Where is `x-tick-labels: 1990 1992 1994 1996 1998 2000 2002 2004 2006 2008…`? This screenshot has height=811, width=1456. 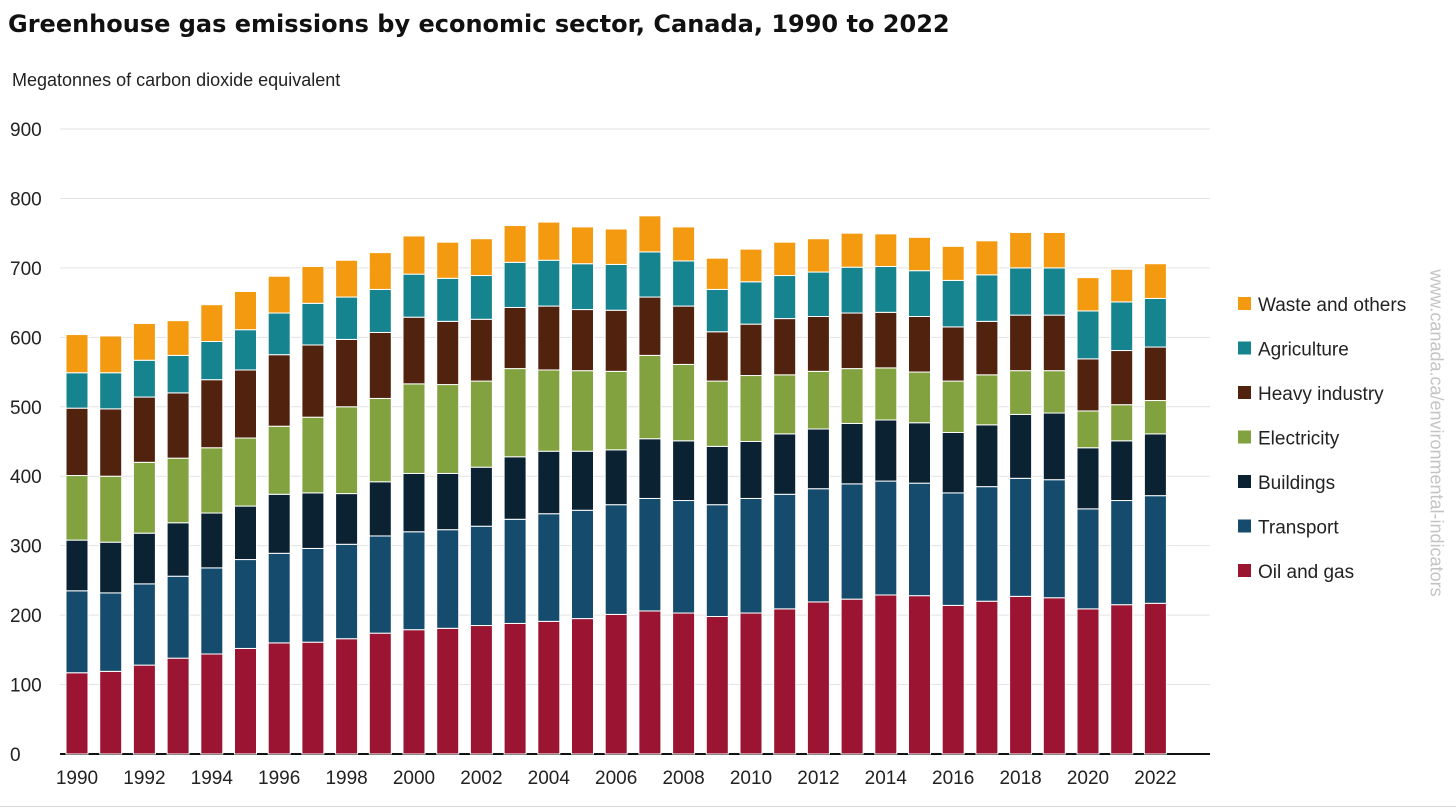
x-tick-labels: 1990 1992 1994 1996 1998 2000 2002 2004 2006 2008… is located at coordinates (616, 778).